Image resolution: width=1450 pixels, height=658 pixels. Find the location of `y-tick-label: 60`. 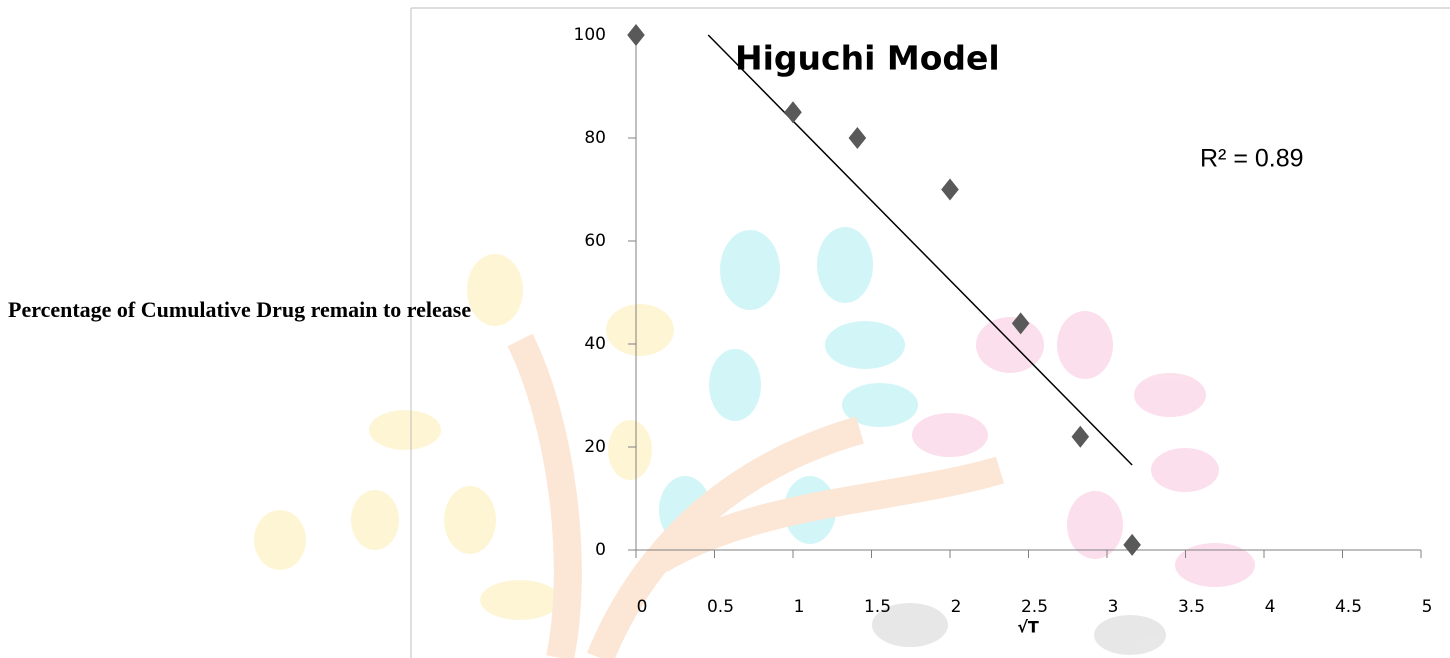

y-tick-label: 60 is located at coordinates (595, 241).